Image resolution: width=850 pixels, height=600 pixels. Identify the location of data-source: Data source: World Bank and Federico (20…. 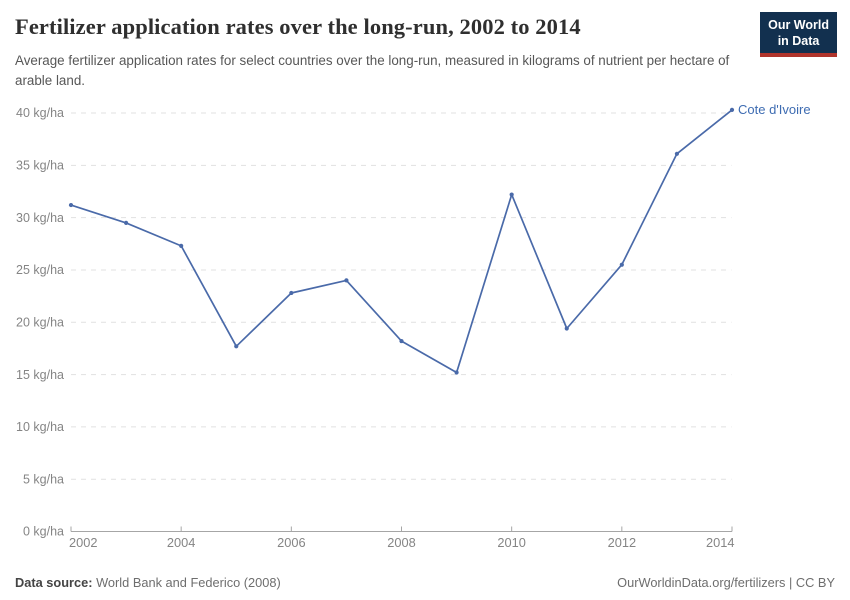
(148, 582).